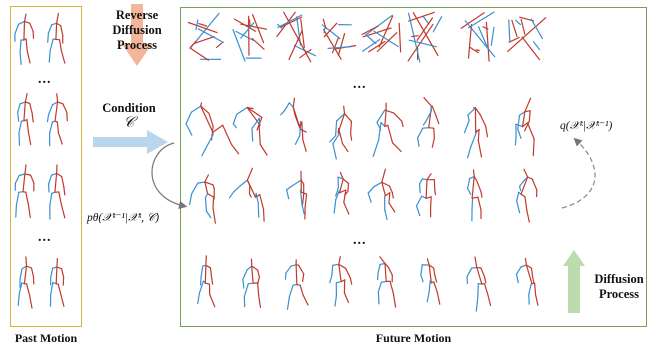 The height and width of the screenshot is (351, 659). What do you see at coordinates (129, 116) in the screenshot?
I see `condition-label: Condition 𝒞` at bounding box center [129, 116].